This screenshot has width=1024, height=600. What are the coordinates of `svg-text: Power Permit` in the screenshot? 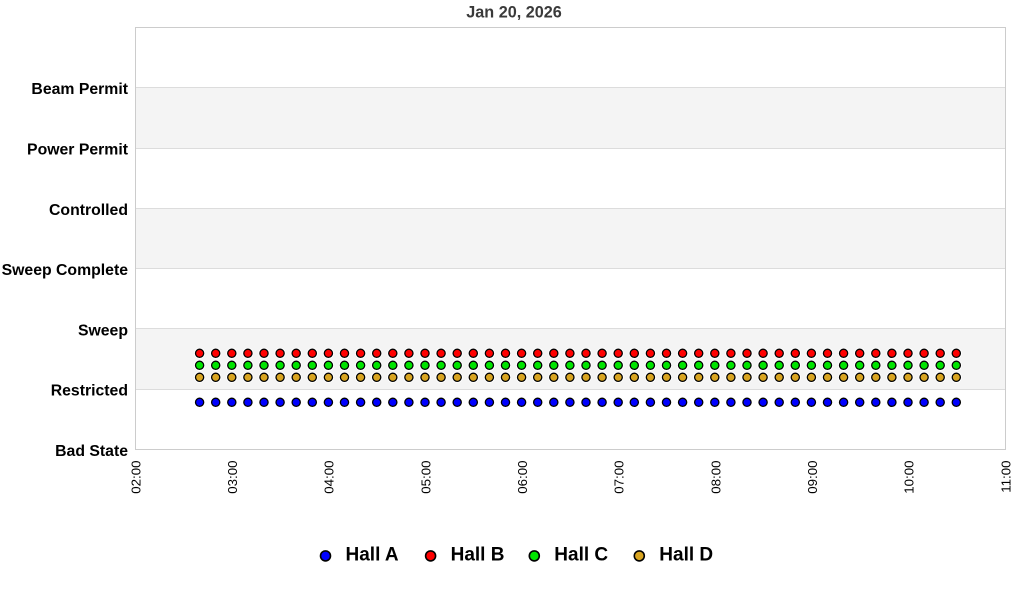 It's located at (78, 149).